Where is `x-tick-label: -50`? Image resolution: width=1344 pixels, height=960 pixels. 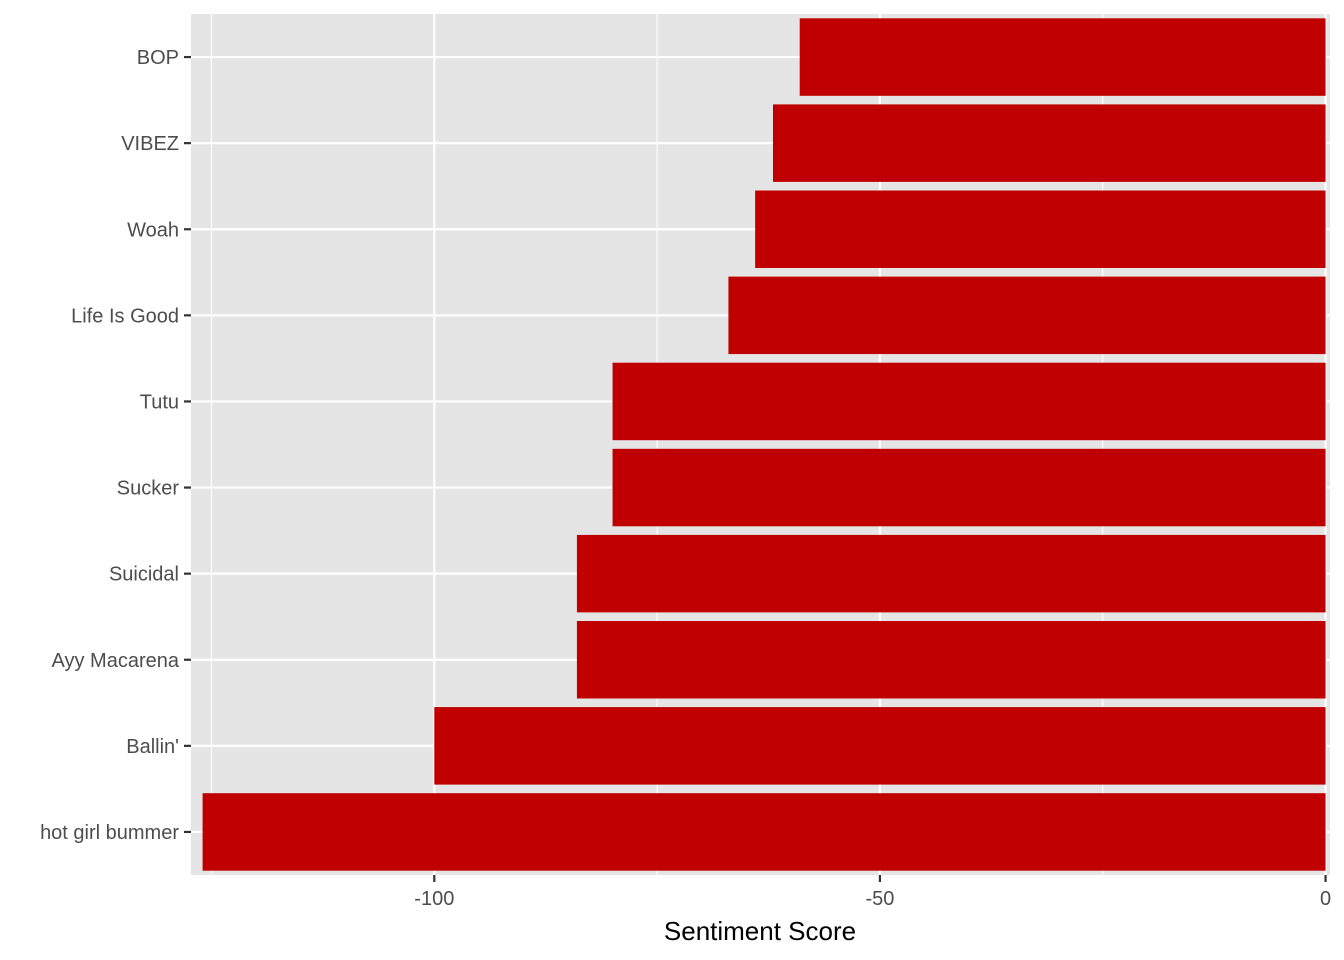 x-tick-label: -50 is located at coordinates (879, 899).